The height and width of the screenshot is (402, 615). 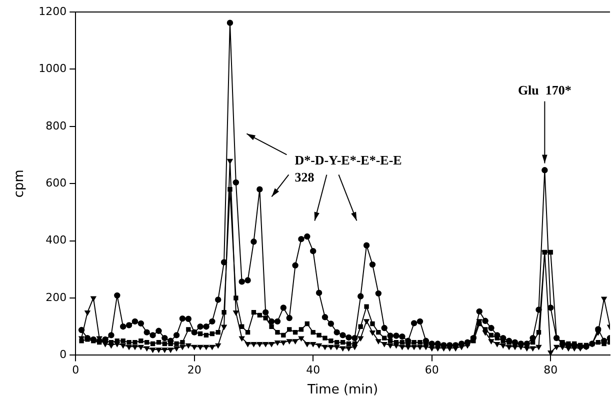 I want to click on x-tick-label: 40, so click(x=313, y=370).